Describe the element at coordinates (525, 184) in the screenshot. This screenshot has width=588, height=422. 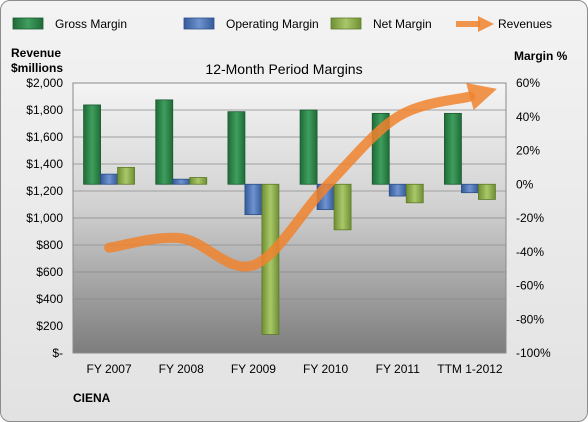
I see `y-right-tick-label: 0%` at that location.